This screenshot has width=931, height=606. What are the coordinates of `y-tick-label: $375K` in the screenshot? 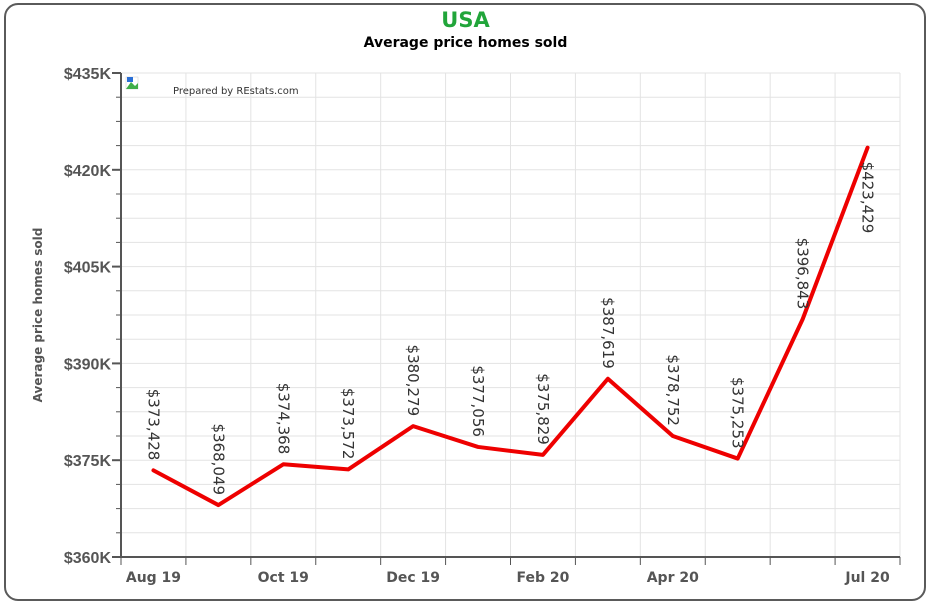 It's located at (88, 461).